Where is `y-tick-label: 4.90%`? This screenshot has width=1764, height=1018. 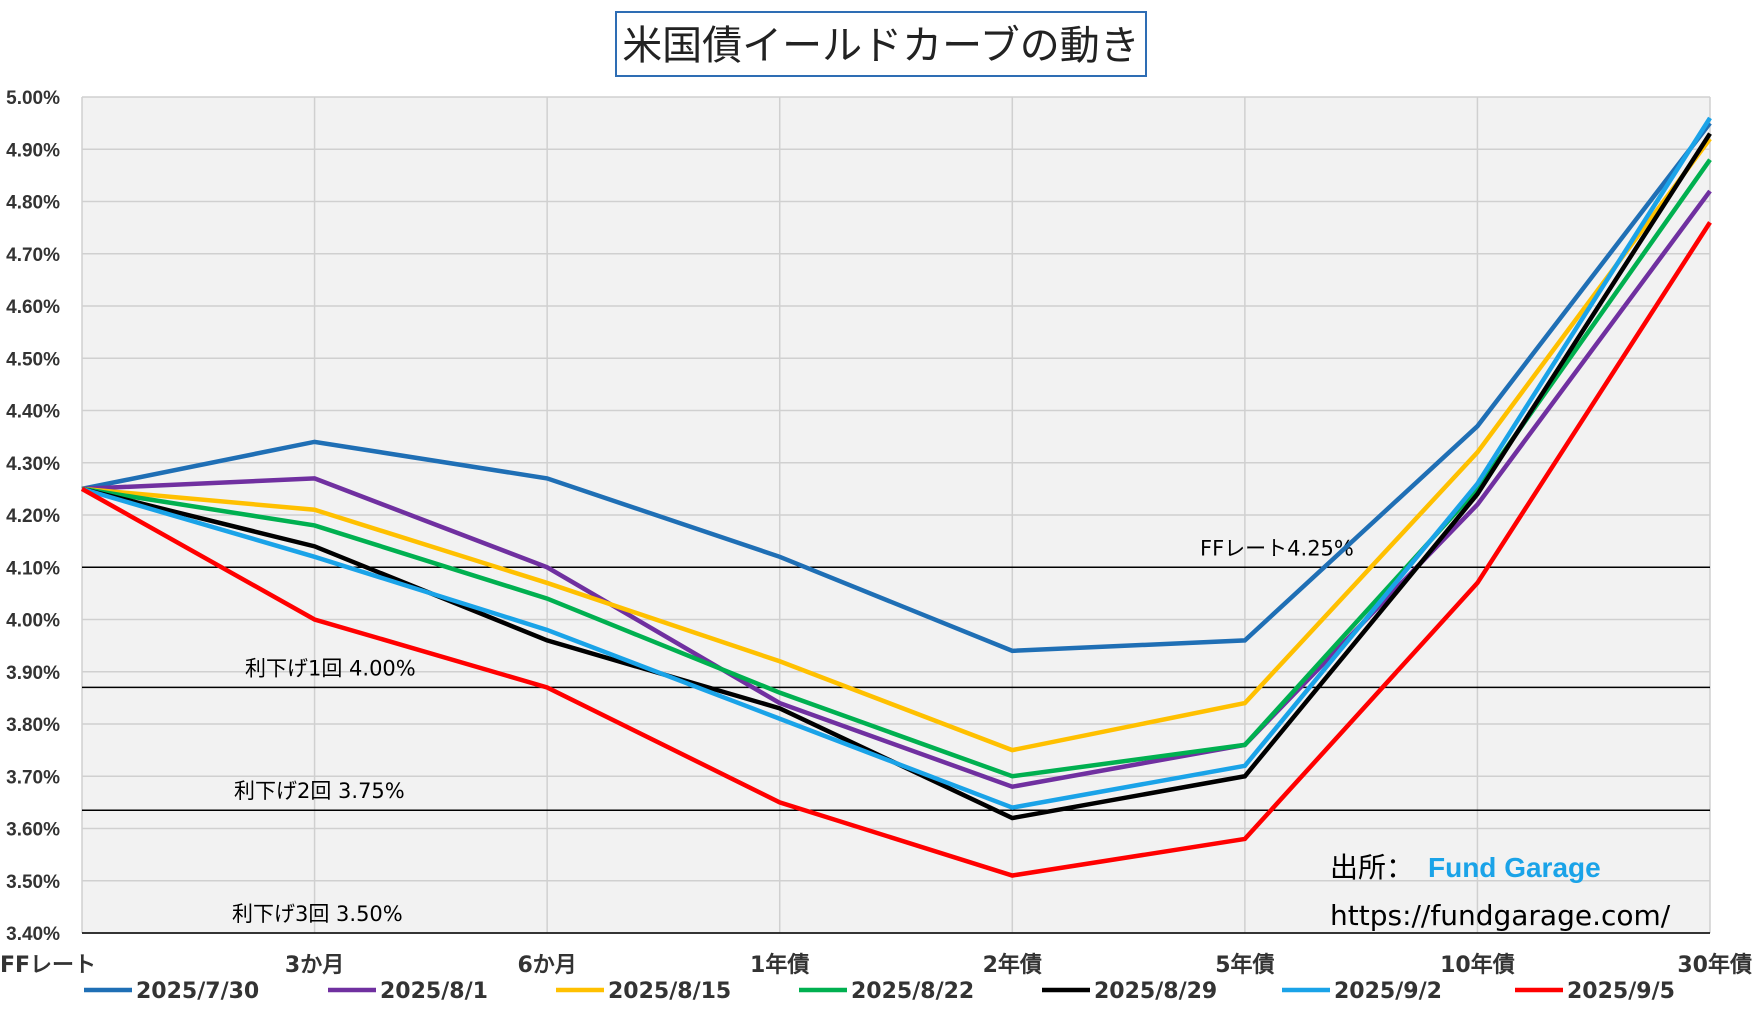
y-tick-label: 4.90% is located at coordinates (33, 150).